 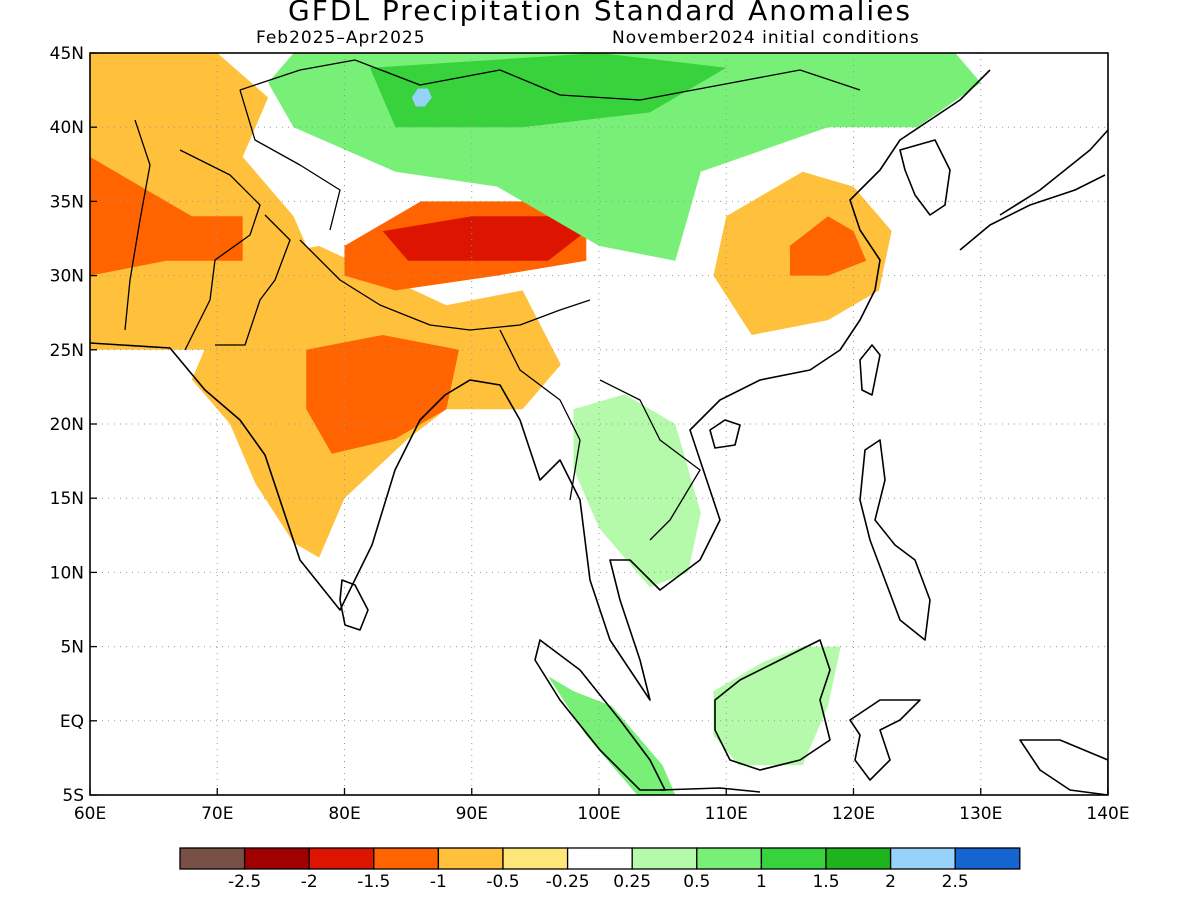 What do you see at coordinates (1033, 190) in the screenshot?
I see `coastline-japan` at bounding box center [1033, 190].